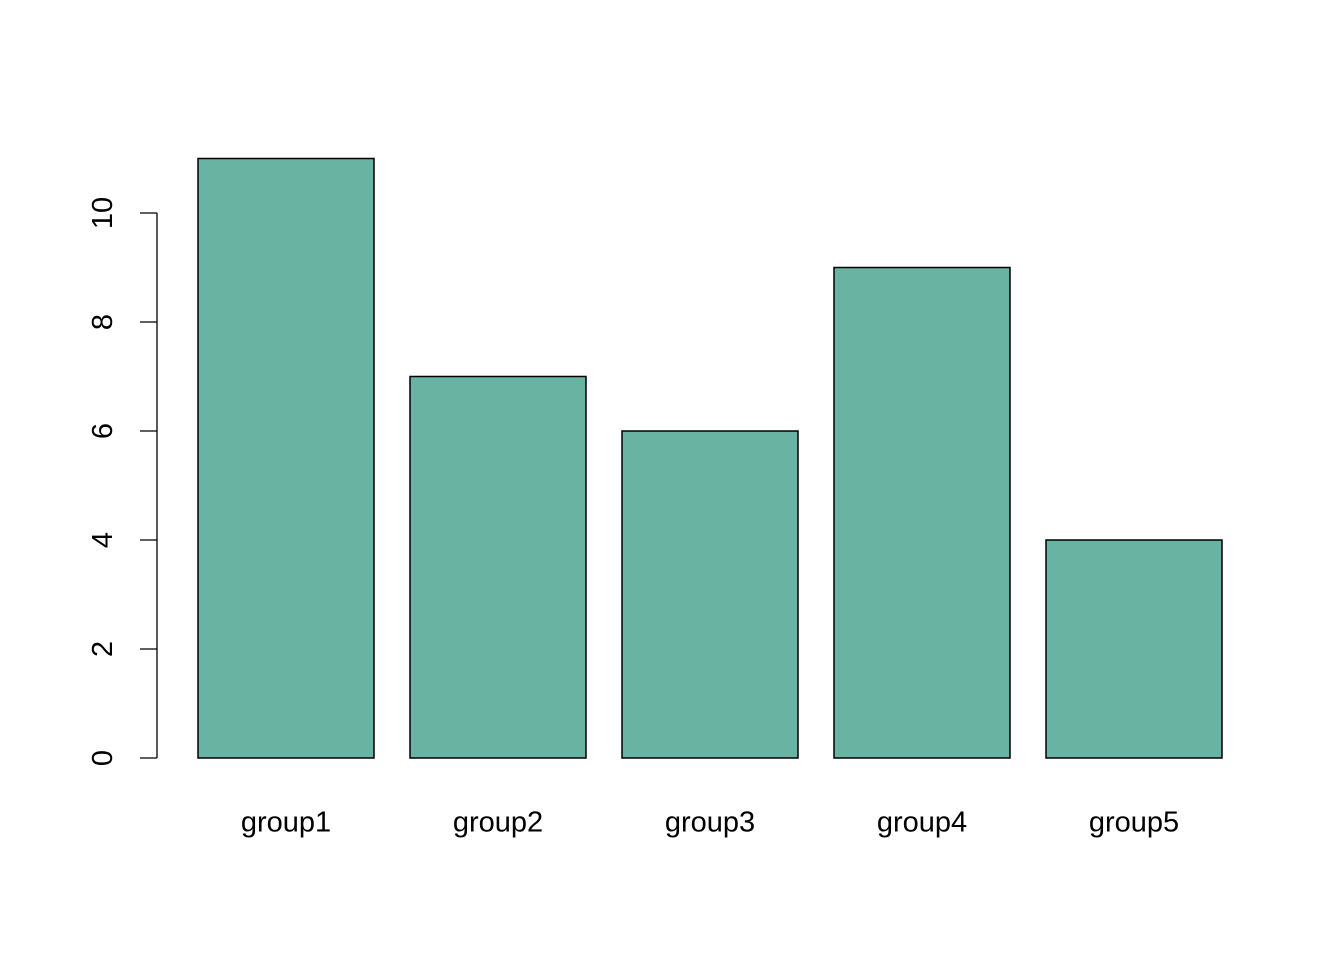  What do you see at coordinates (1134, 823) in the screenshot?
I see `x-category-label: group5` at bounding box center [1134, 823].